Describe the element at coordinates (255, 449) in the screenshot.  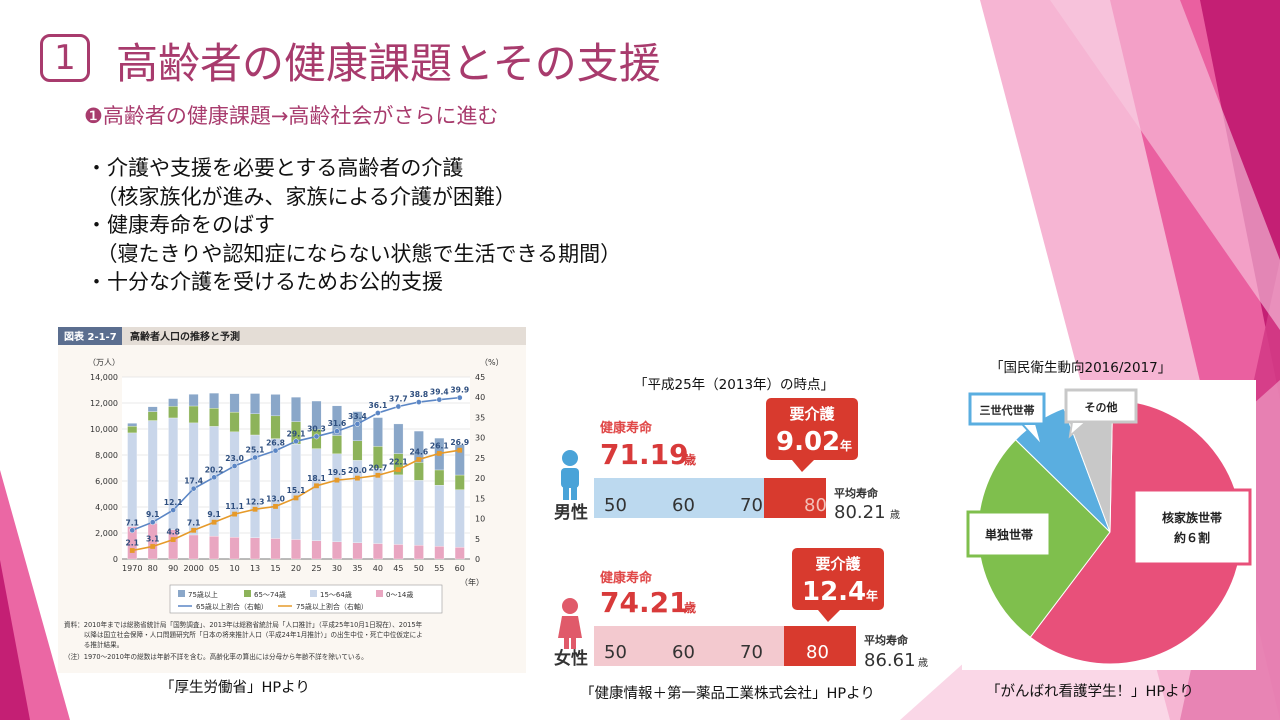
I see `data-label: 25.1` at that location.